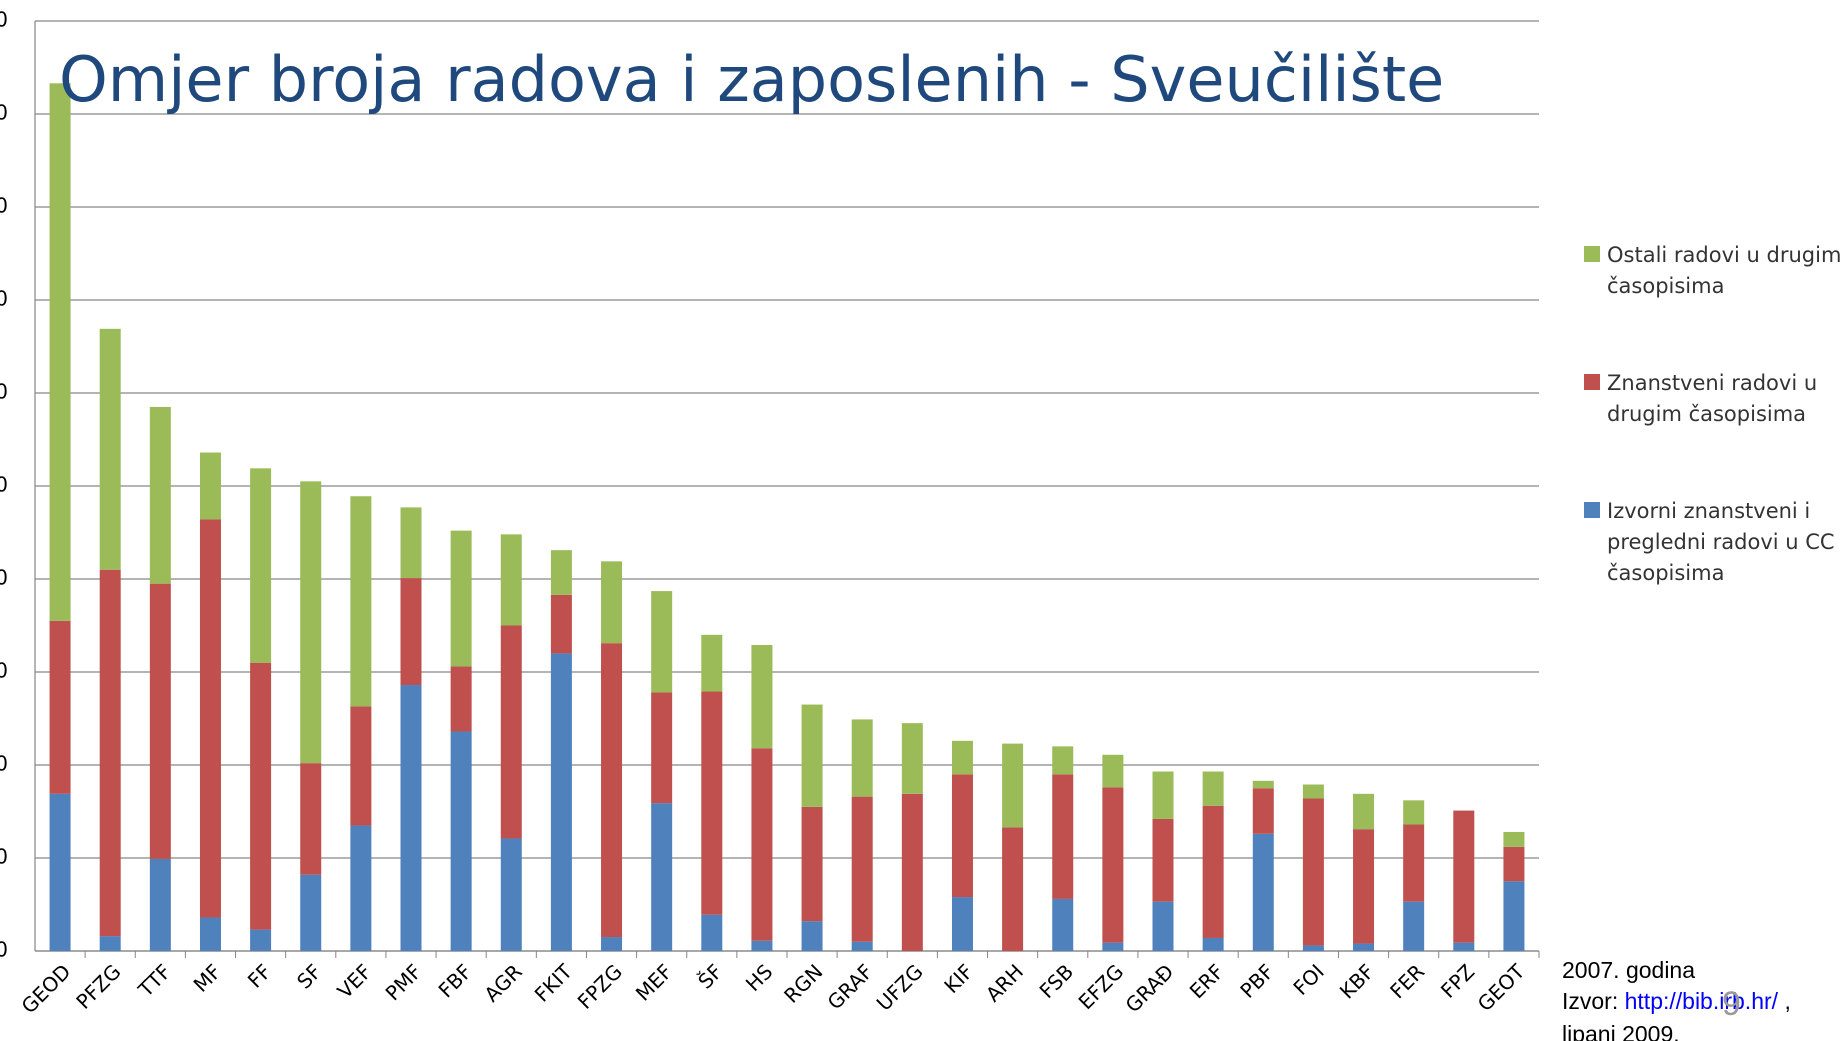 The image size is (1847, 1041). What do you see at coordinates (1787, 1001) in the screenshot?
I see `source-suffix: ,` at bounding box center [1787, 1001].